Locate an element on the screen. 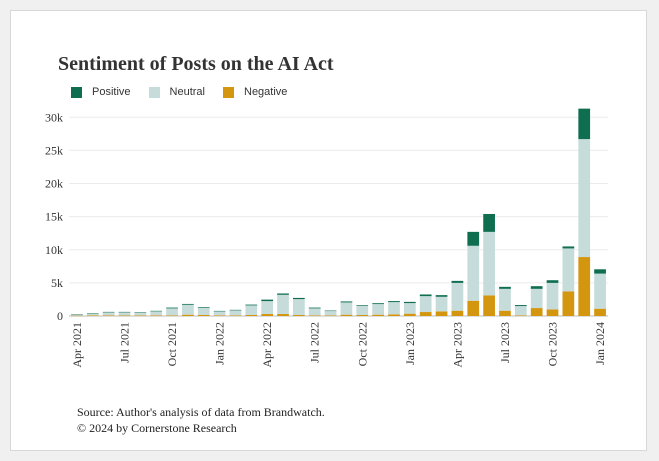  legend-swatch-negative is located at coordinates (228, 92).